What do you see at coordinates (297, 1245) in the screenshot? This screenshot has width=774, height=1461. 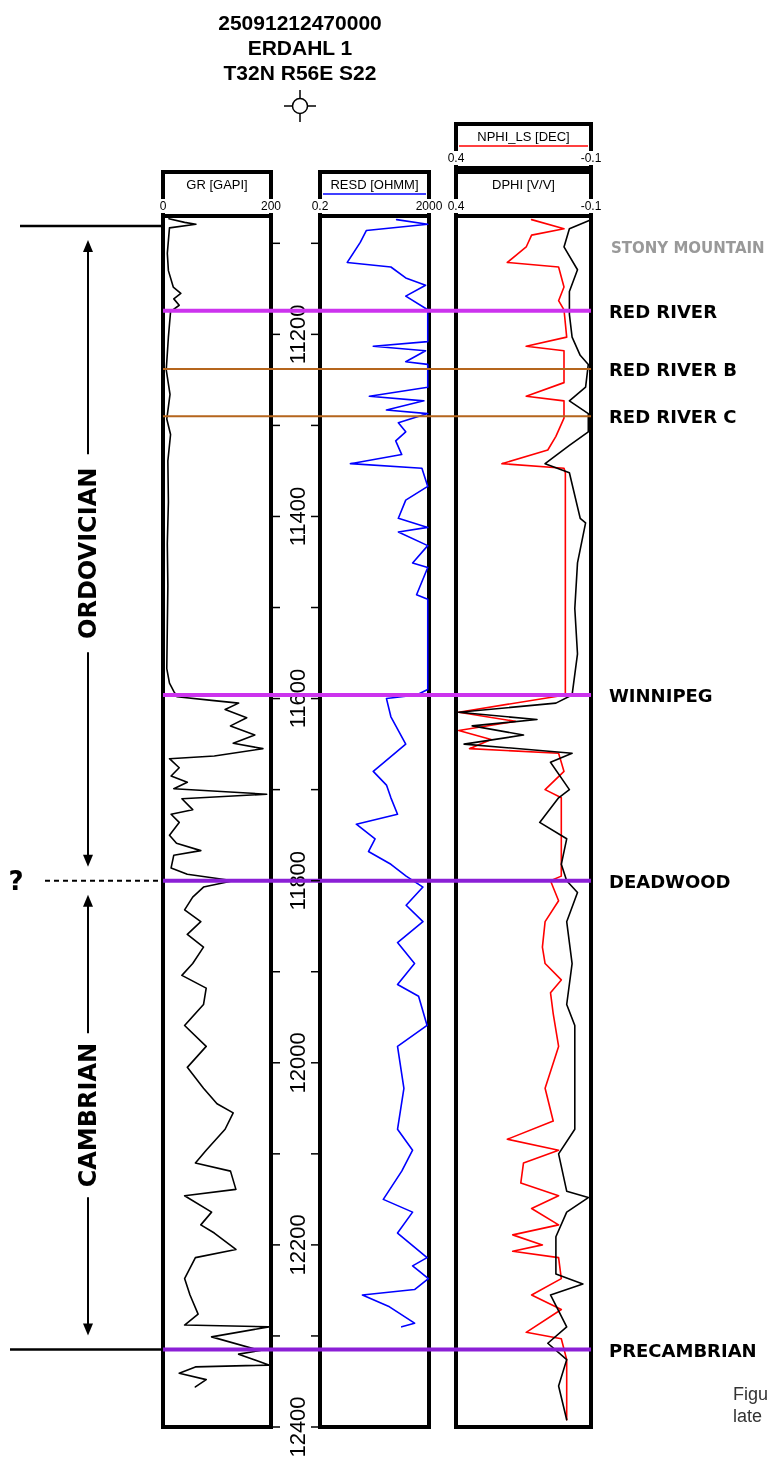 I see `y-tick-label: 12200` at bounding box center [297, 1245].